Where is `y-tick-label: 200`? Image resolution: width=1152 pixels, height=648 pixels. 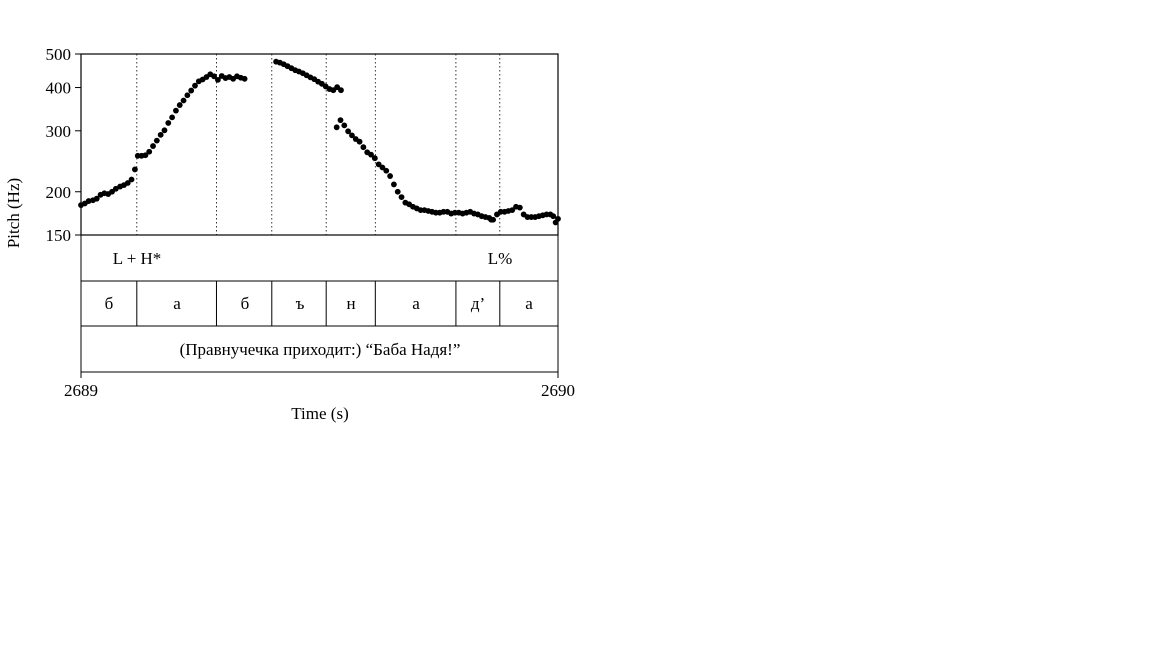 y-tick-label: 200 is located at coordinates (59, 192).